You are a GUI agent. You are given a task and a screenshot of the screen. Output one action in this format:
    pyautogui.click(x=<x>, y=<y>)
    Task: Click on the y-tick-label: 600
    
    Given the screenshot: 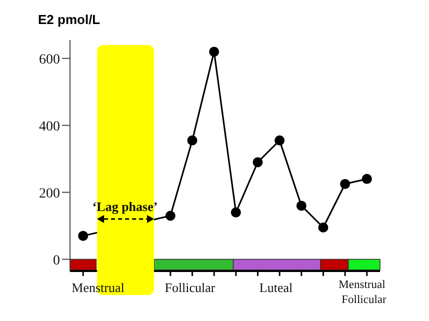 What is the action you would take?
    pyautogui.click(x=49, y=60)
    